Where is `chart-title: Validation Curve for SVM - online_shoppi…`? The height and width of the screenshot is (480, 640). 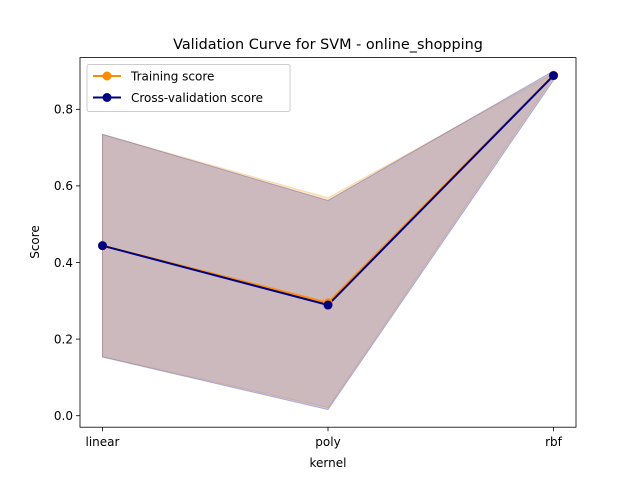 chart-title: Validation Curve for SVM - online_shoppi… is located at coordinates (328, 45).